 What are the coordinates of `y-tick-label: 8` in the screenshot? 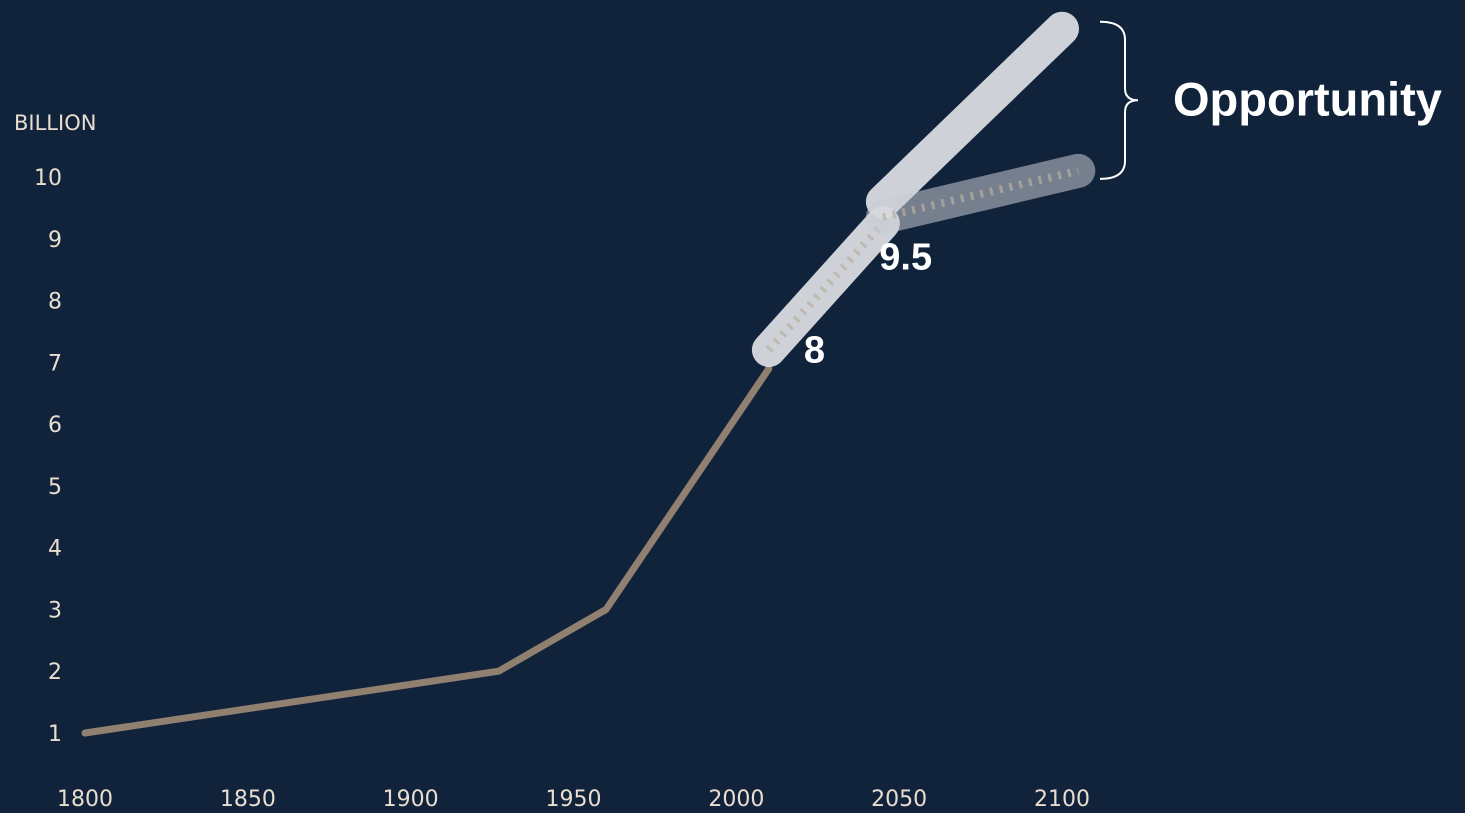 It's located at (55, 302).